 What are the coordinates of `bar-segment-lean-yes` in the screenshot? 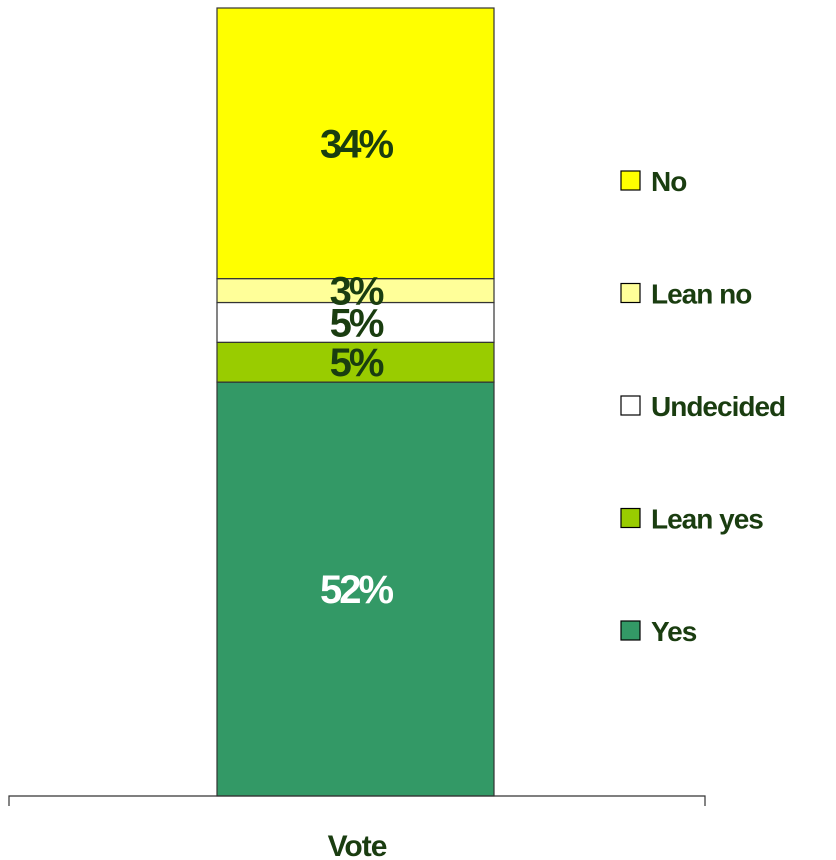 It's located at (355, 362).